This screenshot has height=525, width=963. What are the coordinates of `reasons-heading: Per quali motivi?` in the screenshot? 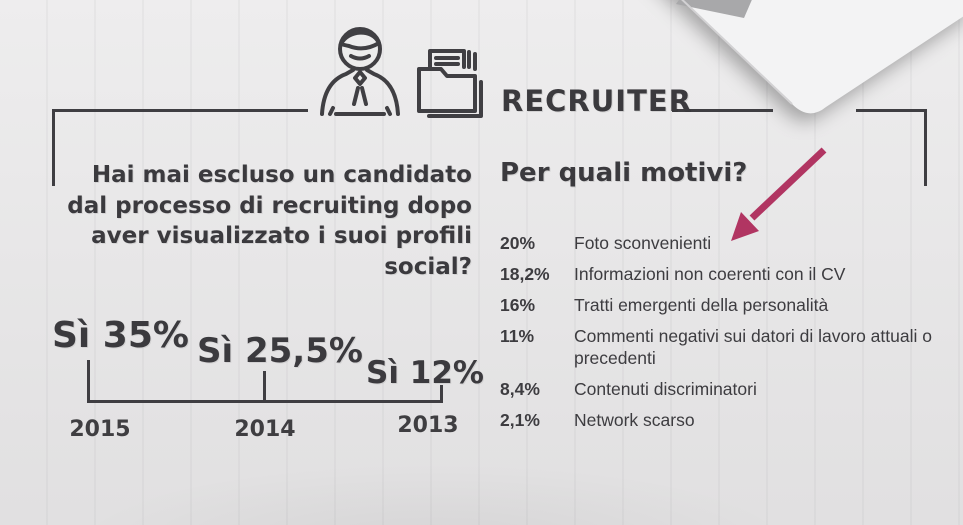 It's located at (624, 173).